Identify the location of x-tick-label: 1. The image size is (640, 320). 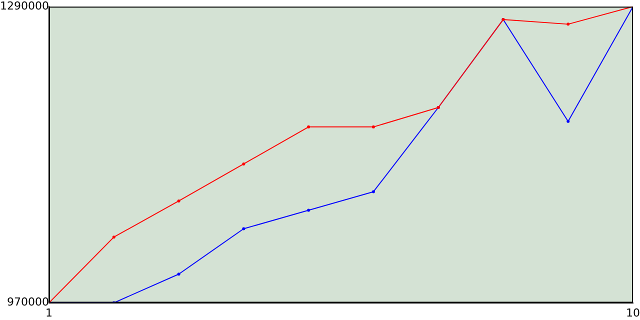
(48, 313).